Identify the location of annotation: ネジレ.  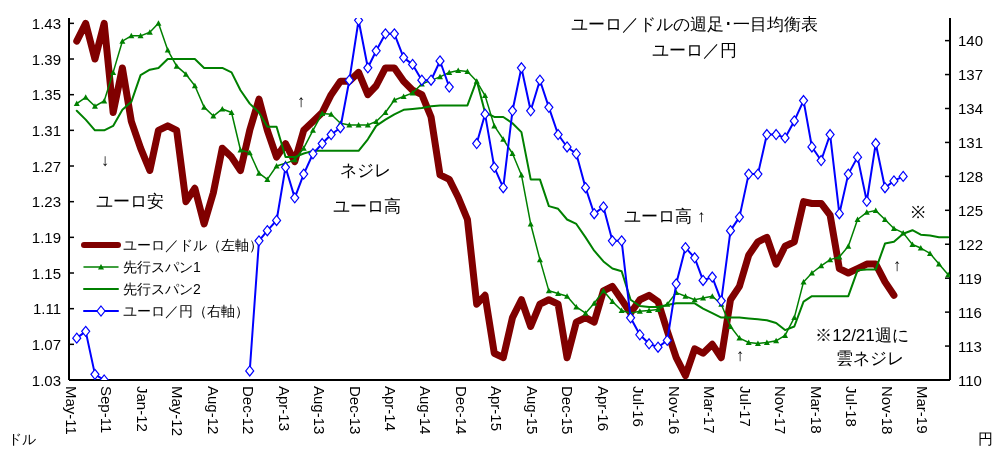
(365, 170).